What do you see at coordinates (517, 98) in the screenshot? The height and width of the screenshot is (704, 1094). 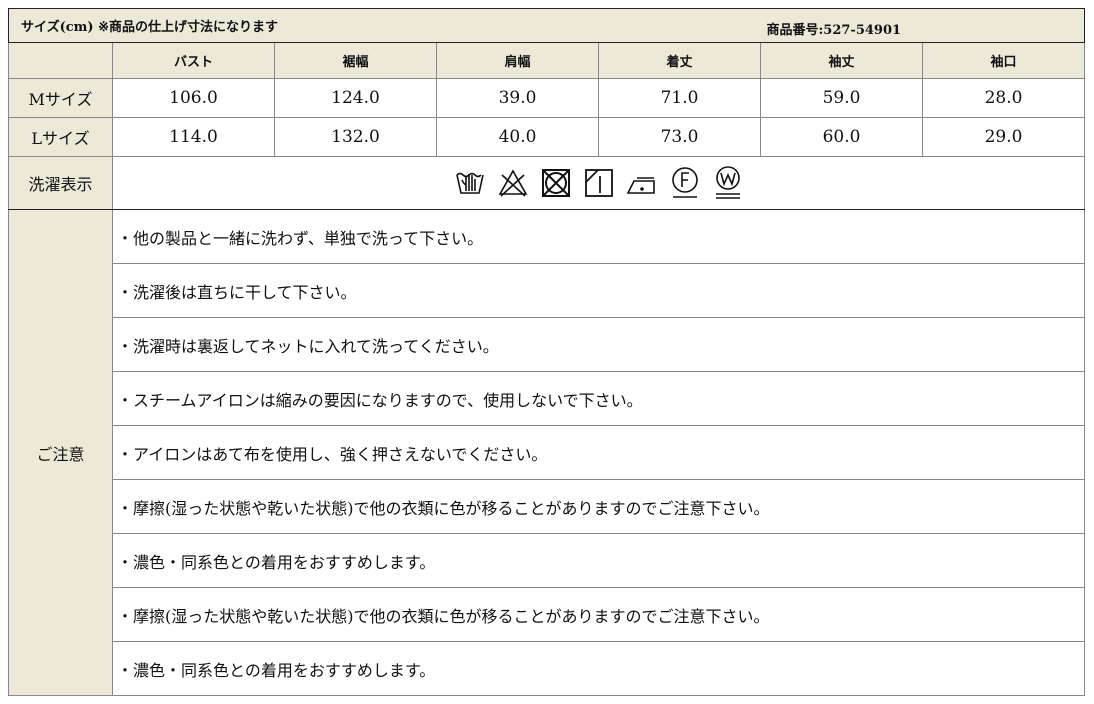 I see `cell: 39.0` at bounding box center [517, 98].